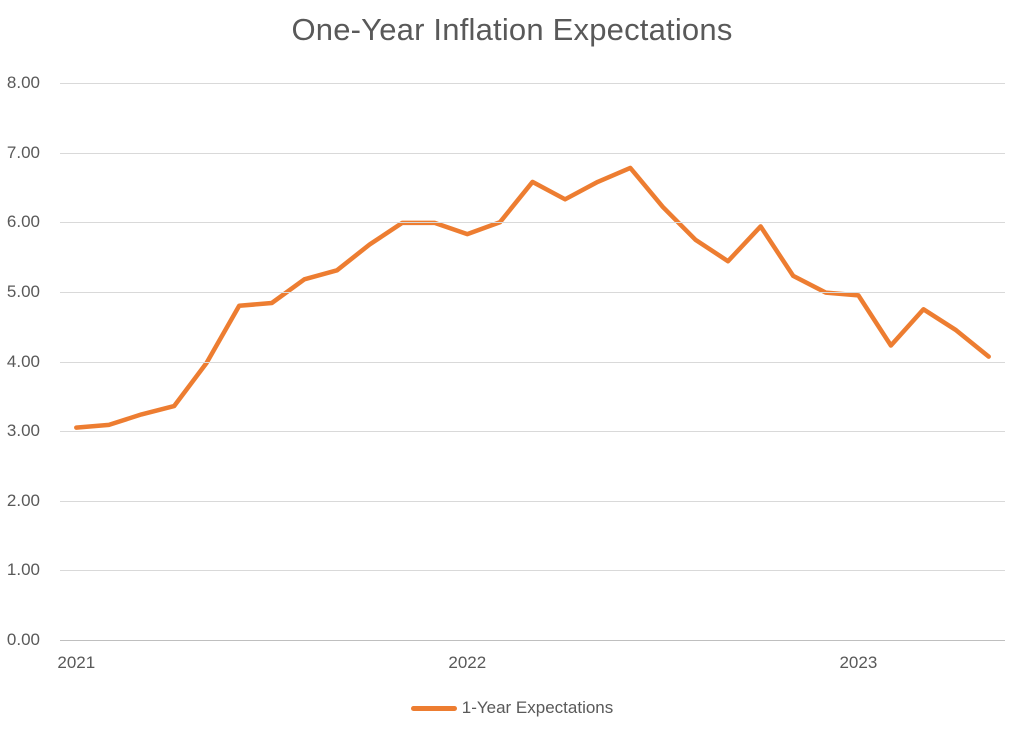 The height and width of the screenshot is (736, 1024). I want to click on x-tick-label: 2021, so click(76, 662).